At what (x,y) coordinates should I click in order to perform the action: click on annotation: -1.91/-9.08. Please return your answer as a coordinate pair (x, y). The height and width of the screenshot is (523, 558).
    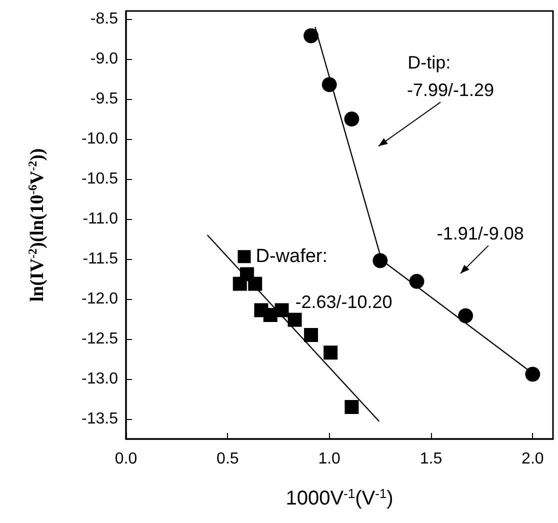
    Looking at the image, I should click on (480, 234).